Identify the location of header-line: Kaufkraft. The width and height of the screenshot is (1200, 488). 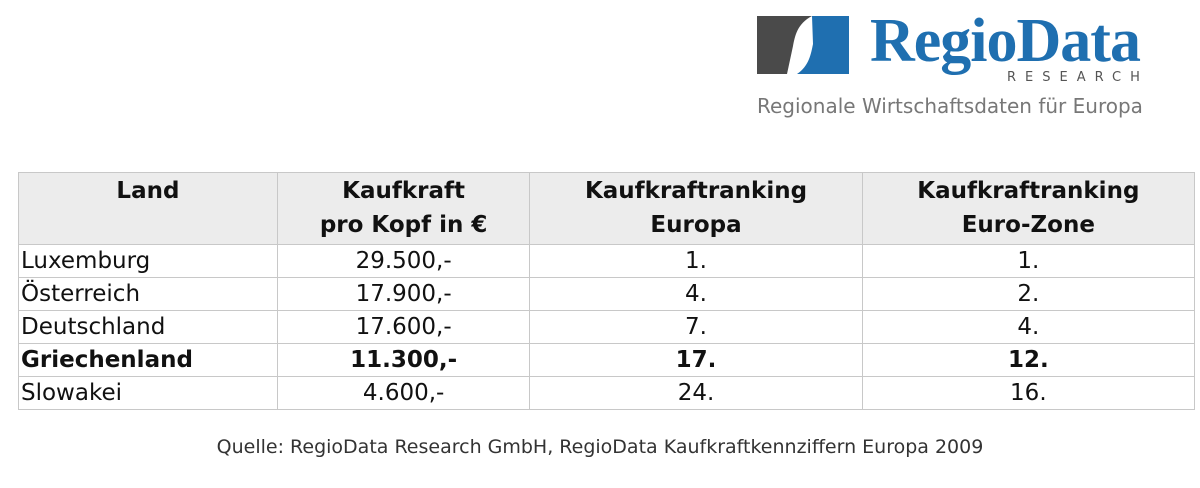
(404, 191).